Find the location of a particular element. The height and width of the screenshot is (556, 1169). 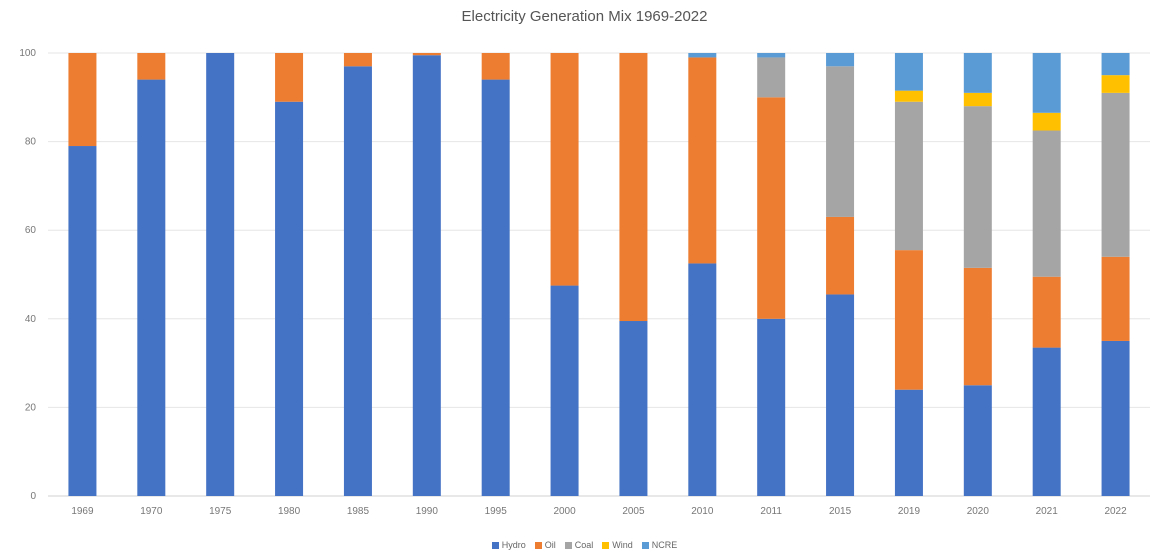

legend-label: NCRE is located at coordinates (664, 545).